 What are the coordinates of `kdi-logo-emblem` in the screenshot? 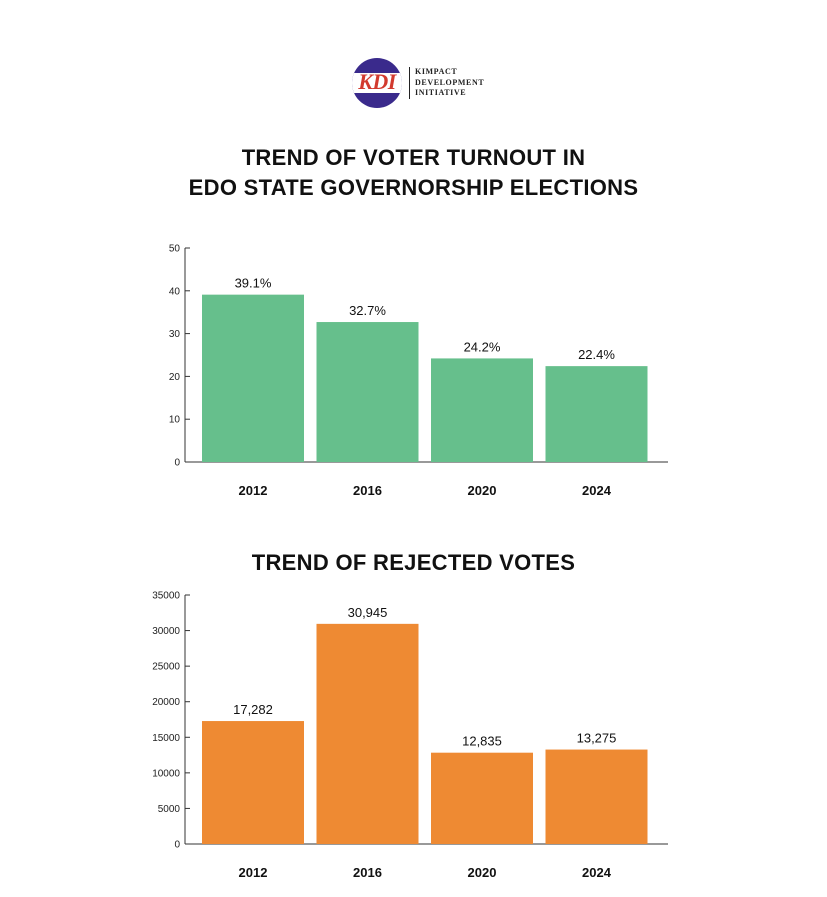 It's located at (377, 83).